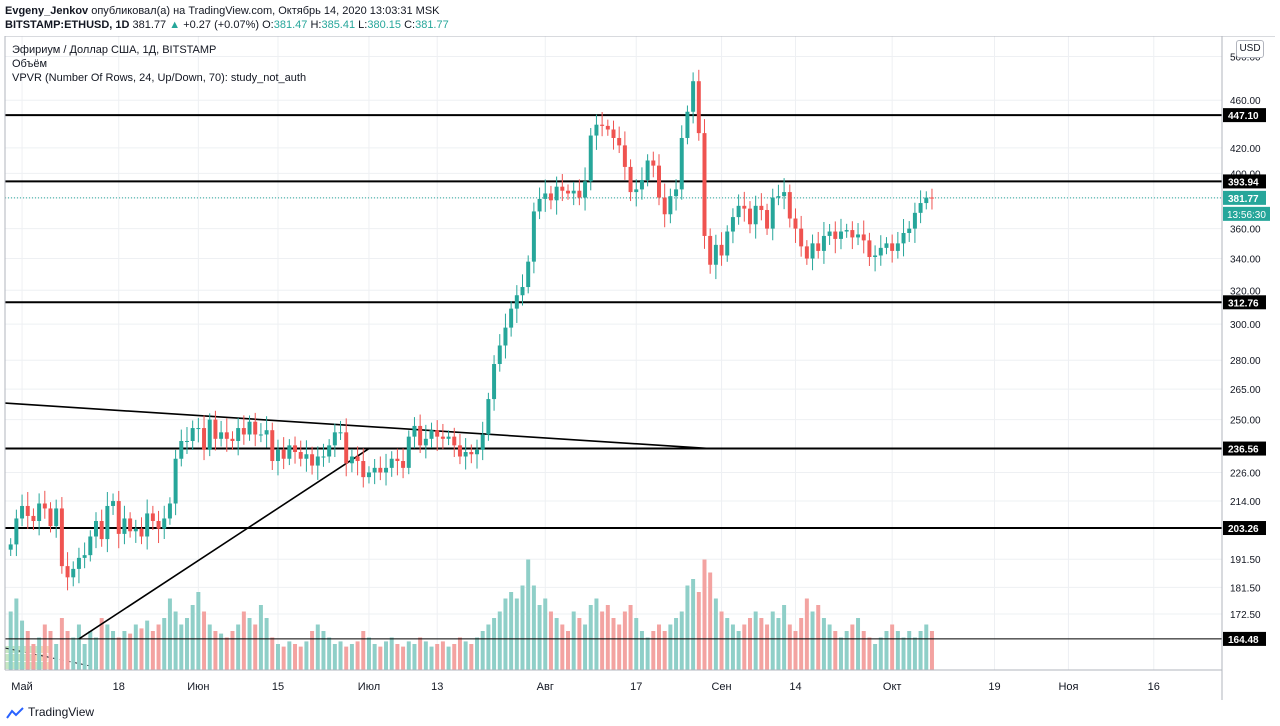  I want to click on price-tick-label: 300.00, so click(1245, 325).